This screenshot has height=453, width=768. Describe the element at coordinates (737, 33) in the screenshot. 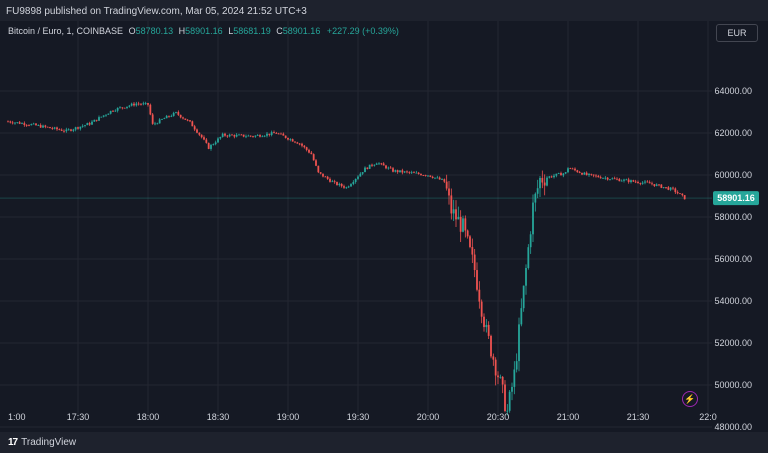

I see `currency-button: EUR` at that location.